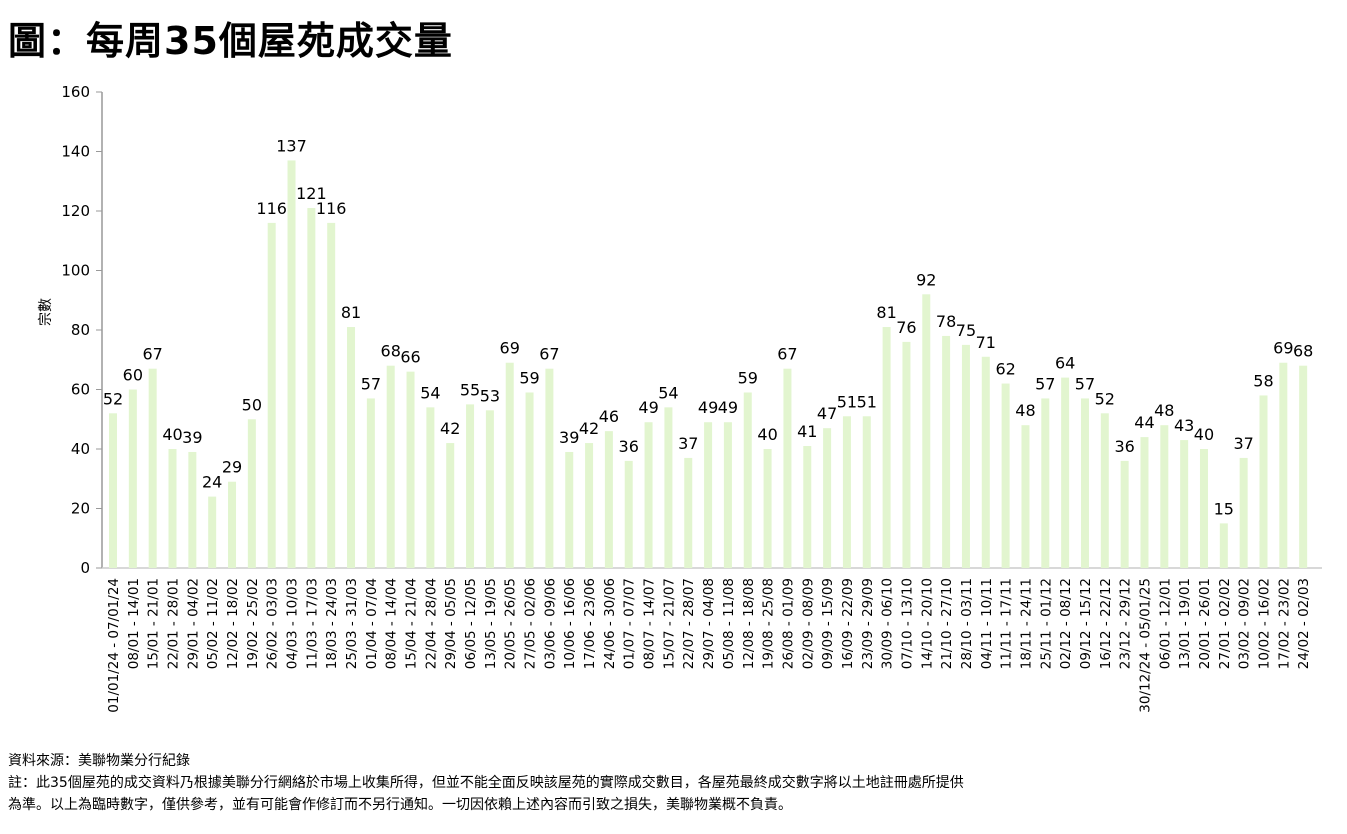 The height and width of the screenshot is (834, 1347). I want to click on data-label: 36, so click(629, 446).